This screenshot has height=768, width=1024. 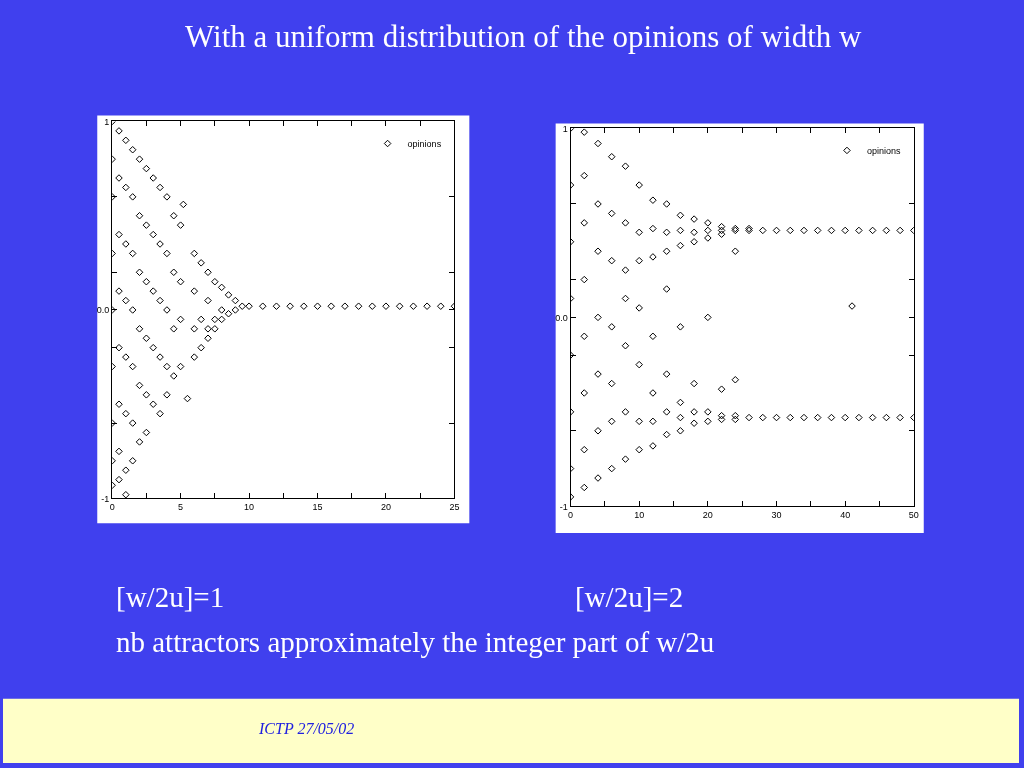 I want to click on text: [w/2u]=1, so click(x=170, y=597).